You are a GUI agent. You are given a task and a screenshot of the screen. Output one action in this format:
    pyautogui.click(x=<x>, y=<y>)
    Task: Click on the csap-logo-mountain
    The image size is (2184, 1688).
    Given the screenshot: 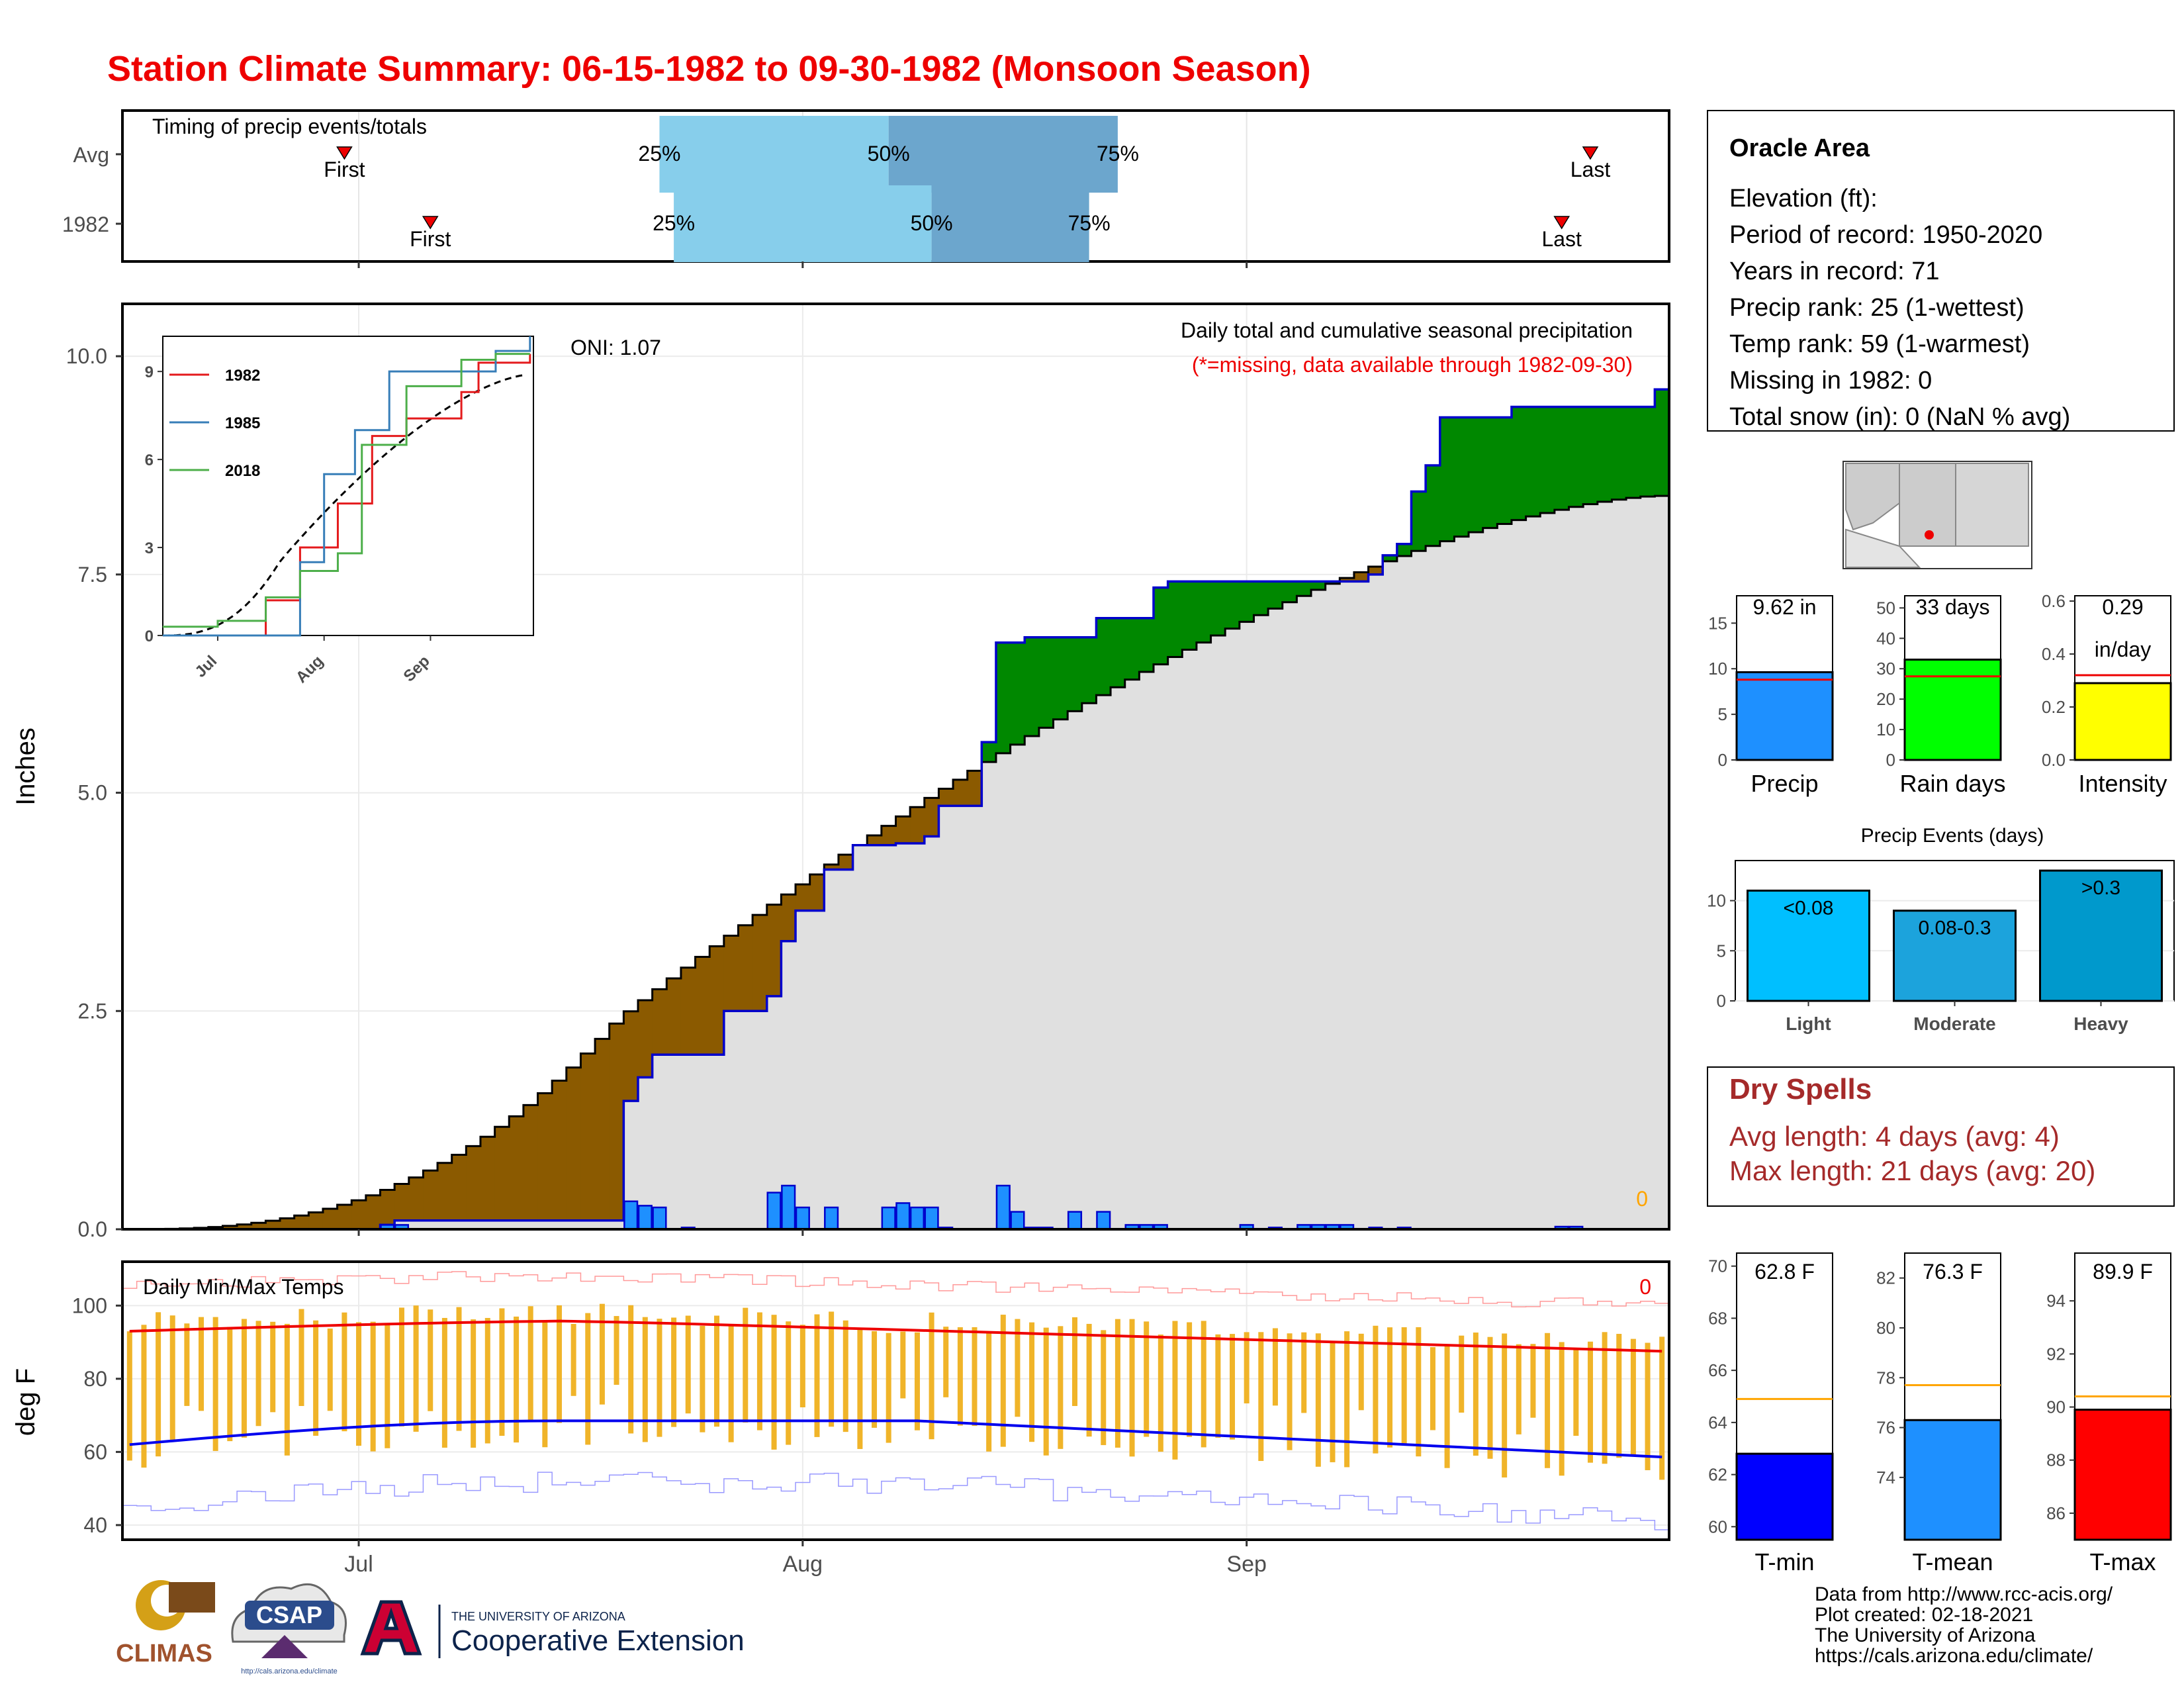 What is the action you would take?
    pyautogui.click(x=284, y=1646)
    